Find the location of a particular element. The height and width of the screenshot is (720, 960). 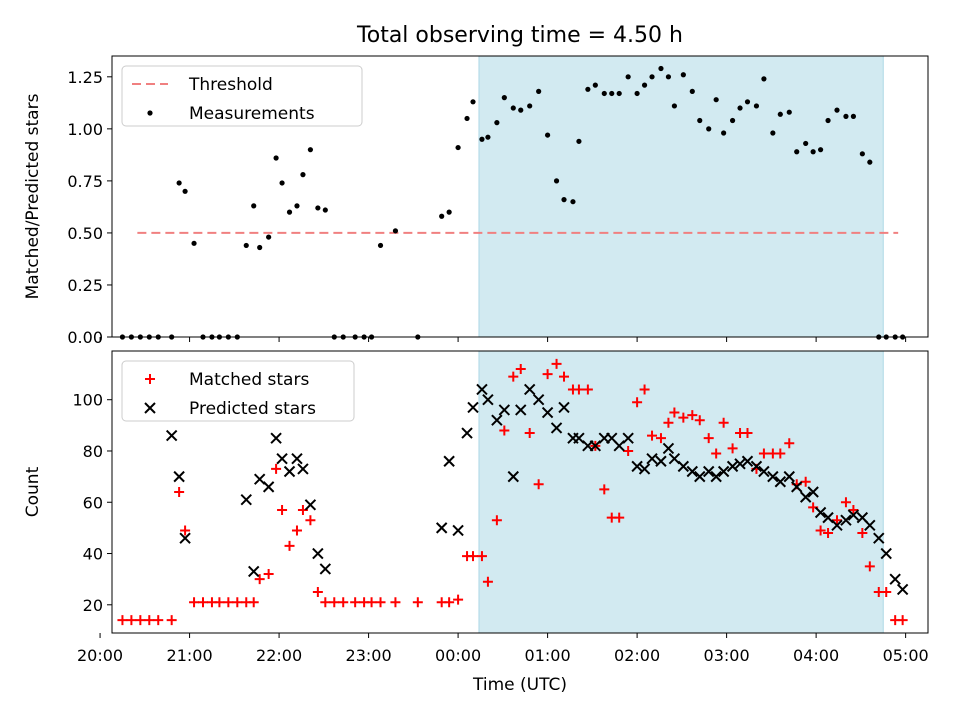

x-tick-label: 04:00 is located at coordinates (816, 655).